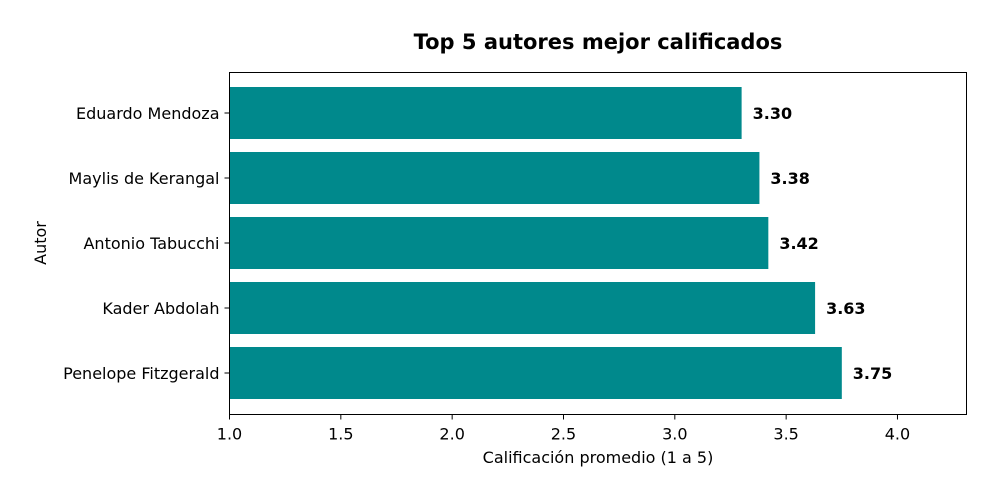 The width and height of the screenshot is (1000, 500). I want to click on x-tick-label: 1.5, so click(340, 434).